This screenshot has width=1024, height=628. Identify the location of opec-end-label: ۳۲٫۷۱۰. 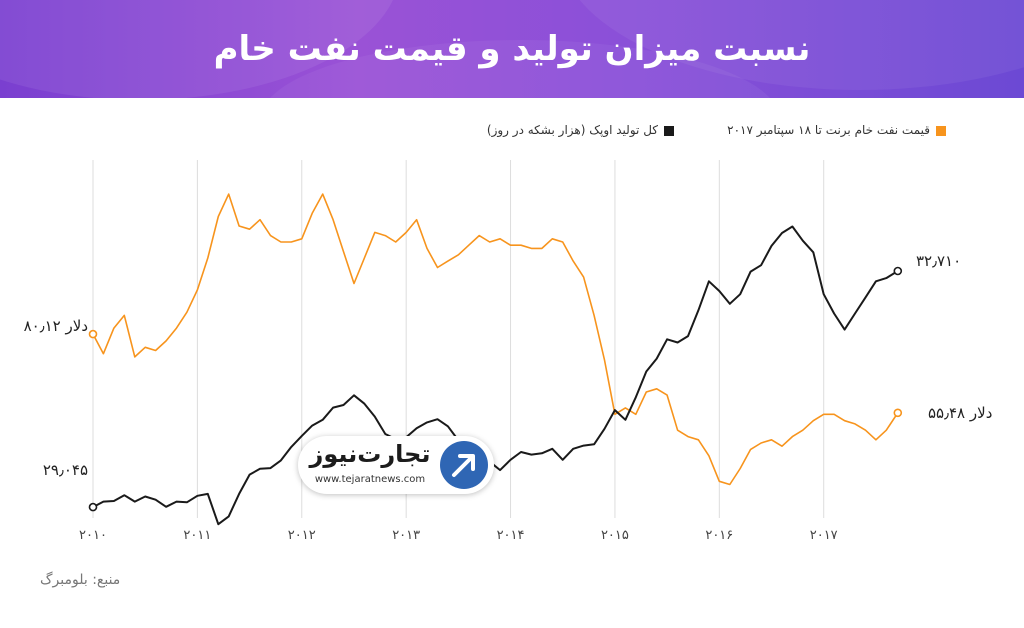
(938, 261).